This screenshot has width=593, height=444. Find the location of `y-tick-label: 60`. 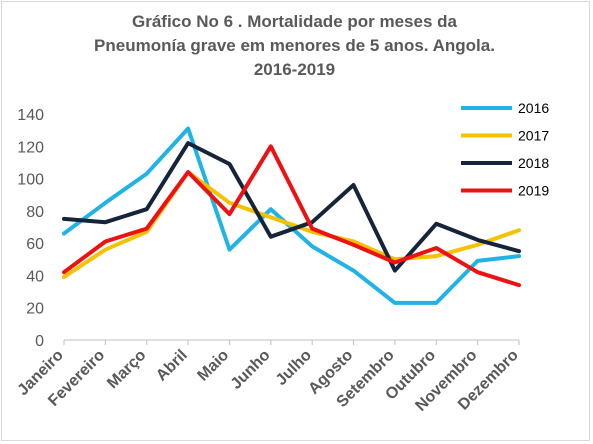

y-tick-label: 60 is located at coordinates (35, 244).